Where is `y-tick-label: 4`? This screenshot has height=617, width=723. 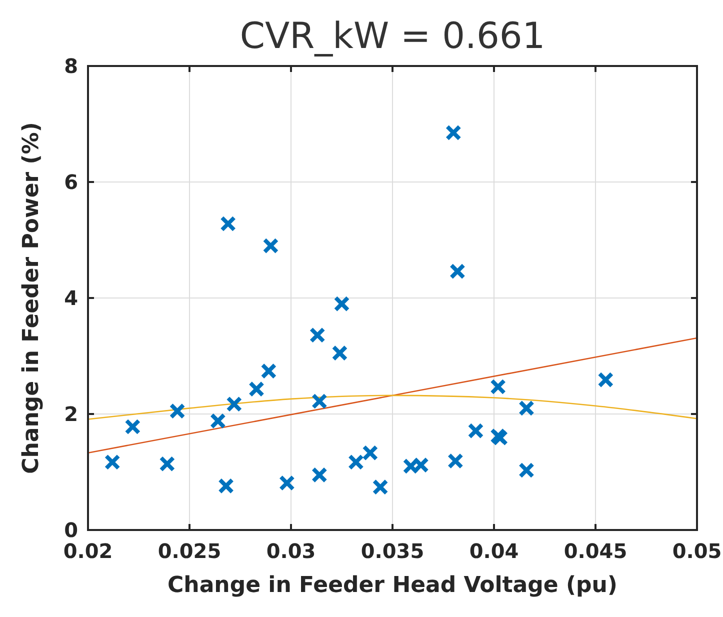
y-tick-label: 4 is located at coordinates (71, 298).